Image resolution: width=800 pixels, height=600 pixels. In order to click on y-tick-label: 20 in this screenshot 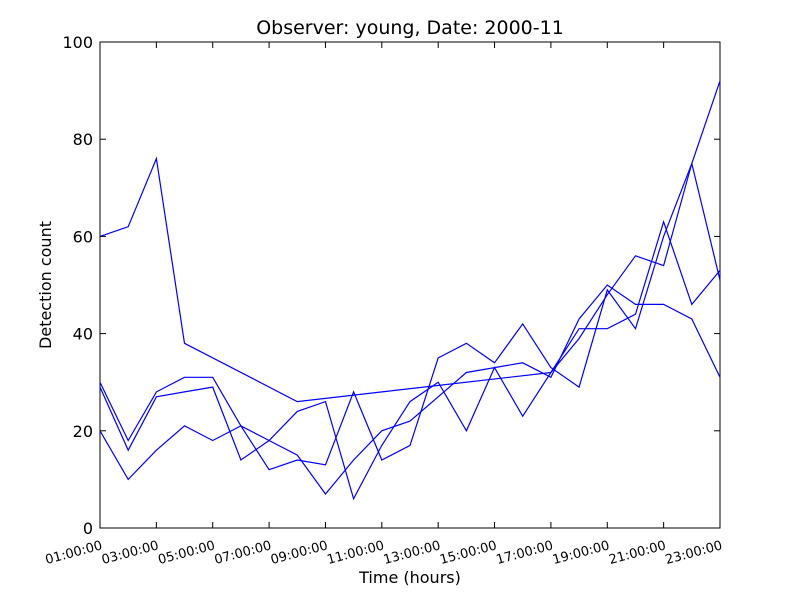, I will do `click(83, 431)`.